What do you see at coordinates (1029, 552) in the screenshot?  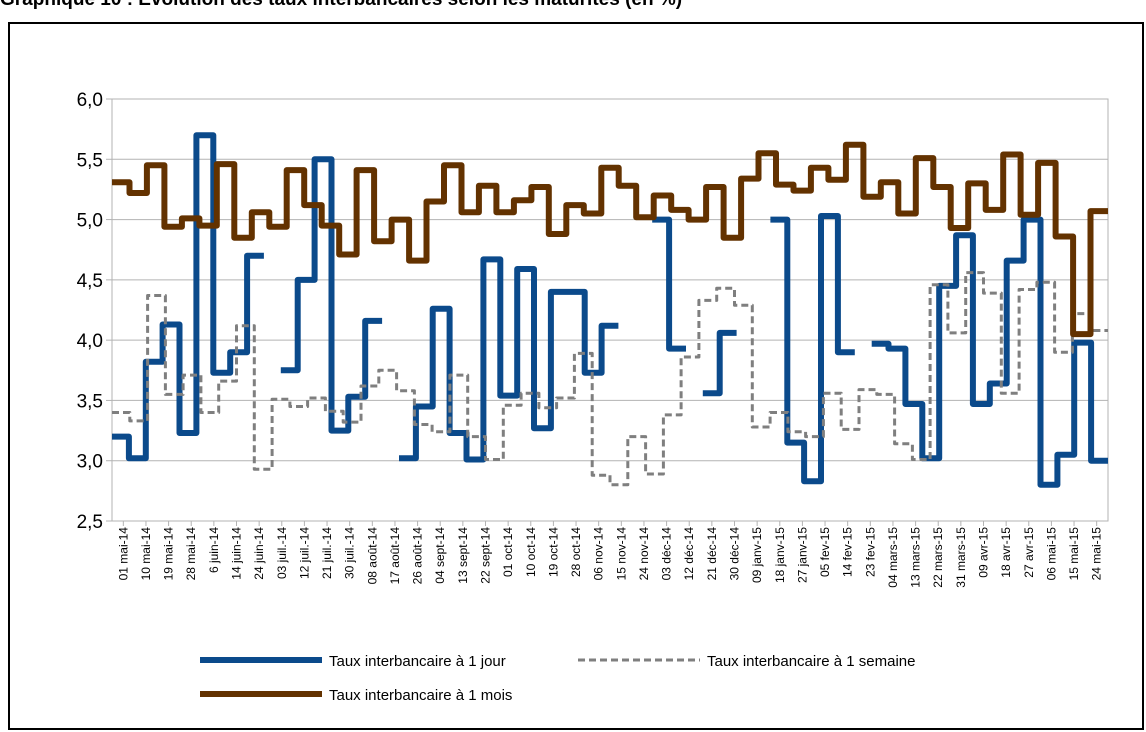 I see `x-tick-label: 27 avr-15` at bounding box center [1029, 552].